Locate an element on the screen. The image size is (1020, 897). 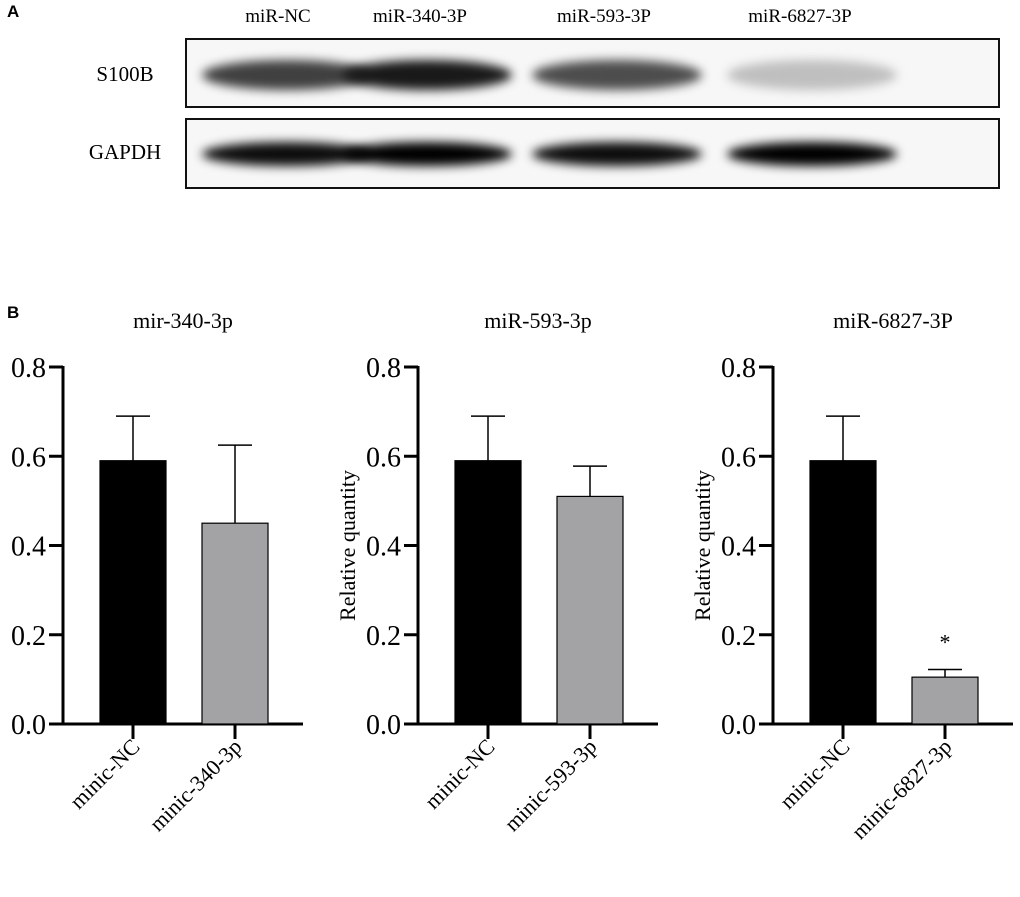
lane-label: miR-593-3P is located at coordinates (604, 16).